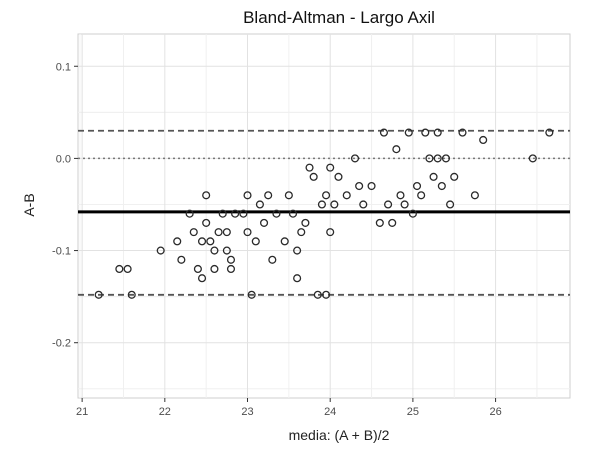 The height and width of the screenshot is (451, 600). Describe the element at coordinates (330, 412) in the screenshot. I see `x-tick-label: 24` at that location.